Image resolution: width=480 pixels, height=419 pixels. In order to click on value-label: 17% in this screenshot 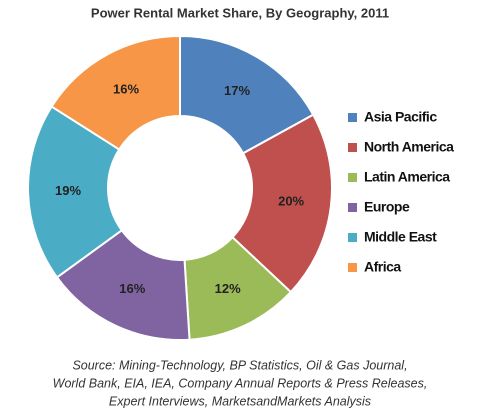, I will do `click(237, 90)`.